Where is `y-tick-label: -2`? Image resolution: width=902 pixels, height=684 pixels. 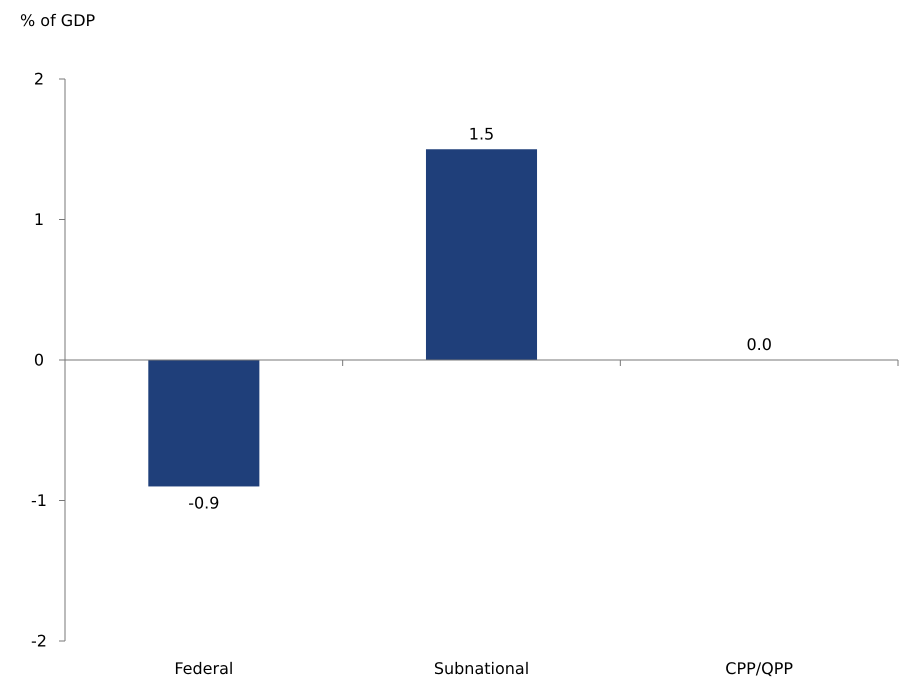
y-tick-label: -2 is located at coordinates (39, 641).